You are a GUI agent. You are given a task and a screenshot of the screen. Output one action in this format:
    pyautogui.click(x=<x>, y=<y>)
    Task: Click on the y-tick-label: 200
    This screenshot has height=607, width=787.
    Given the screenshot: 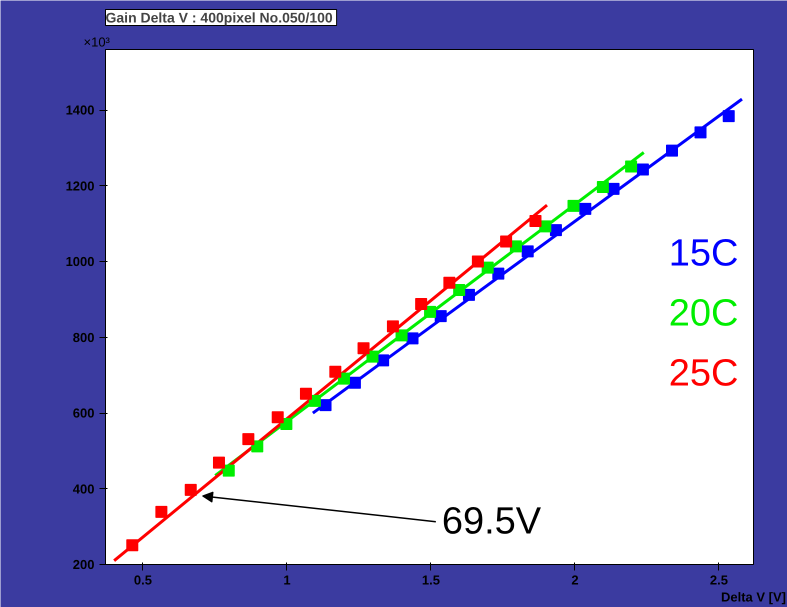 What is the action you would take?
    pyautogui.click(x=83, y=564)
    